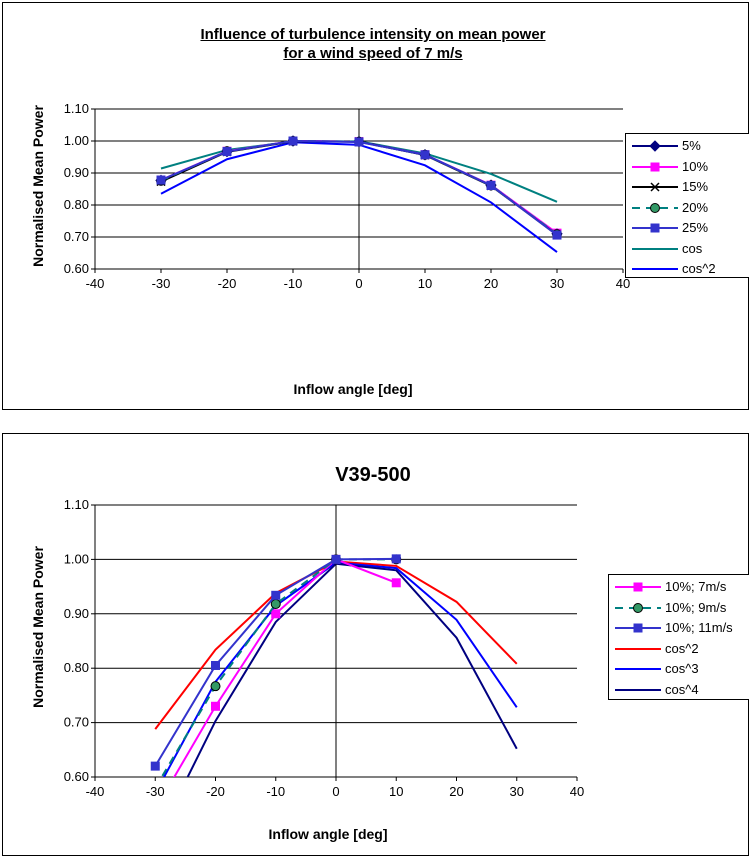 This screenshot has height=858, width=749. Describe the element at coordinates (691, 145) in the screenshot. I see `legend-label: 5%` at that location.